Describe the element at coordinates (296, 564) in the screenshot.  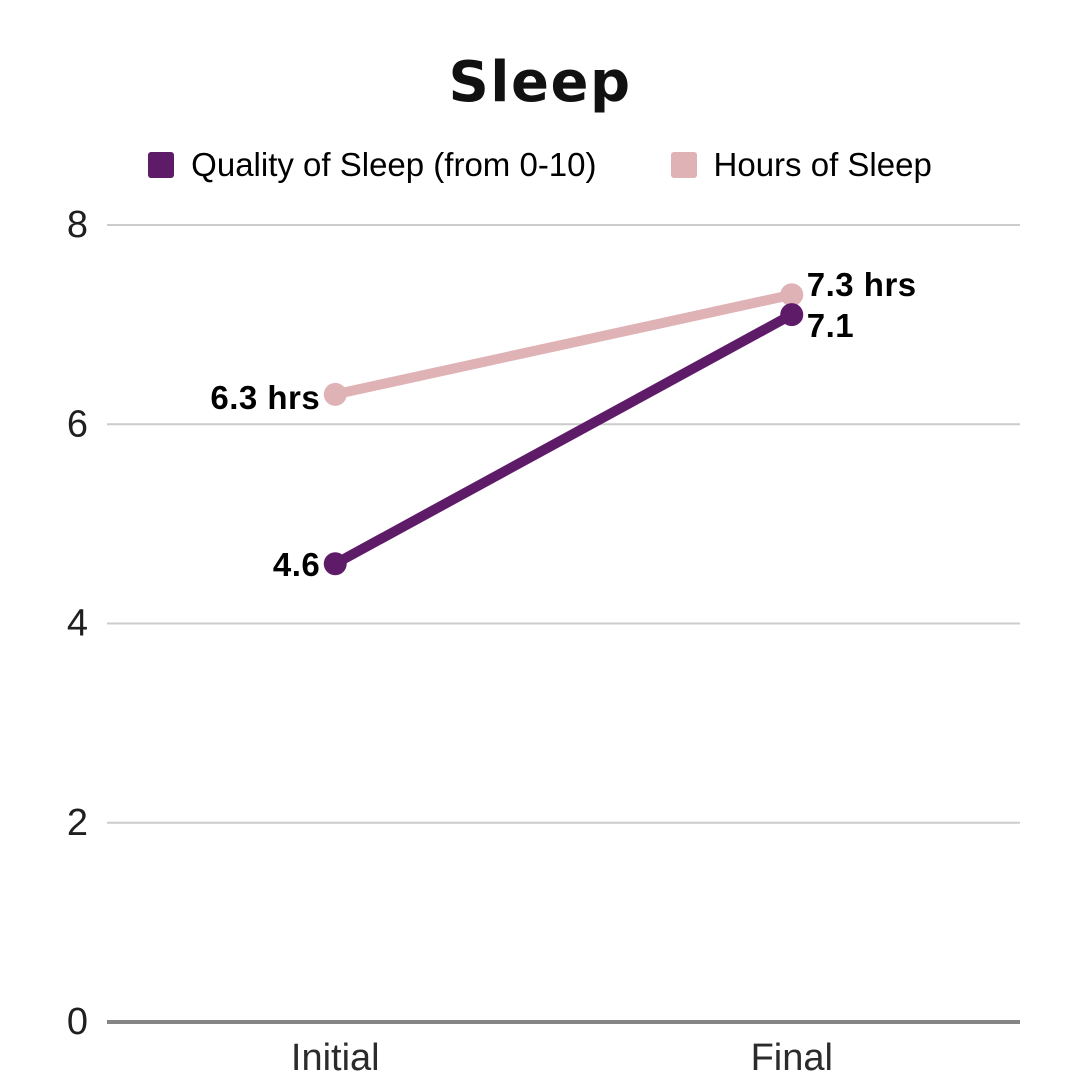
I see `data-point-label: 4.6` at that location.